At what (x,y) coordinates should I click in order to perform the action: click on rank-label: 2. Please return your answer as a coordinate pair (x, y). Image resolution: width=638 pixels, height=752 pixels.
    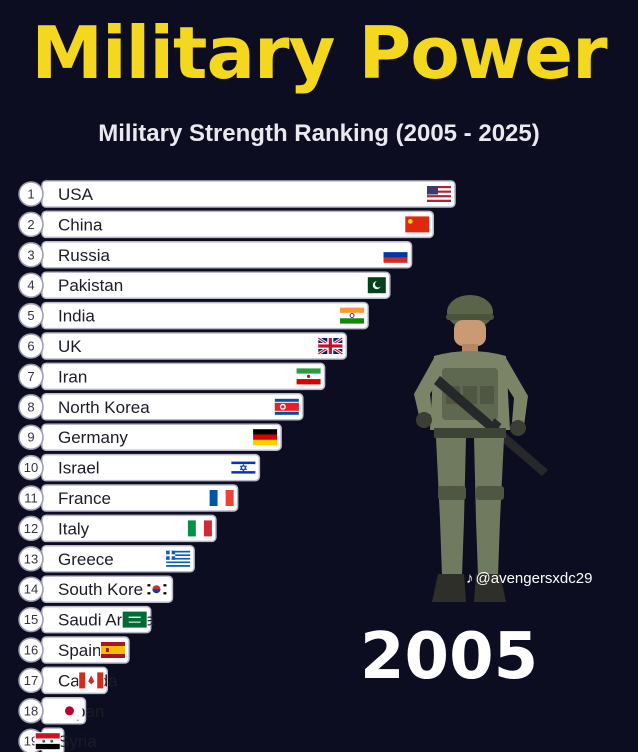
    Looking at the image, I should click on (30, 224).